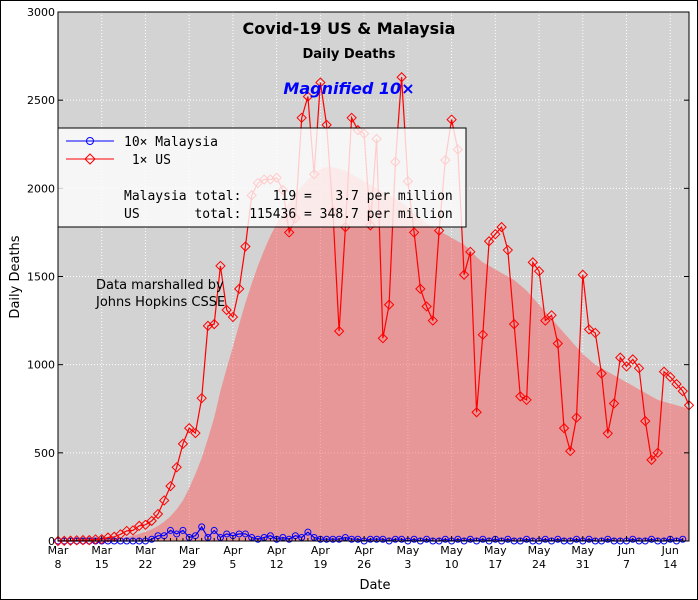  What do you see at coordinates (41, 12) in the screenshot?
I see `y-tick-label: 3000` at bounding box center [41, 12].